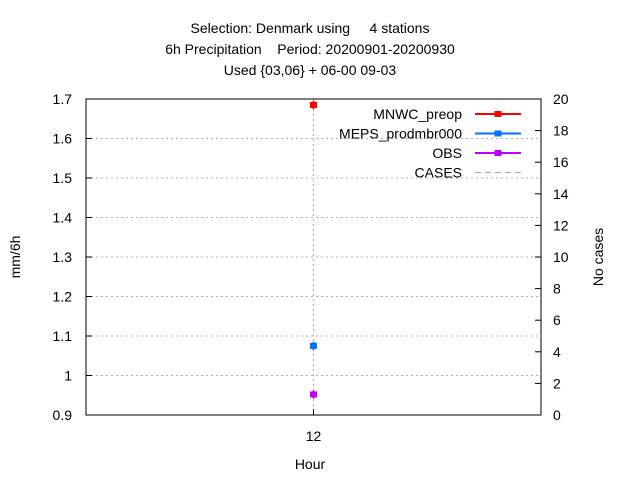 The image size is (640, 480). What do you see at coordinates (63, 297) in the screenshot?
I see `y-tick-label: 1.2` at bounding box center [63, 297].